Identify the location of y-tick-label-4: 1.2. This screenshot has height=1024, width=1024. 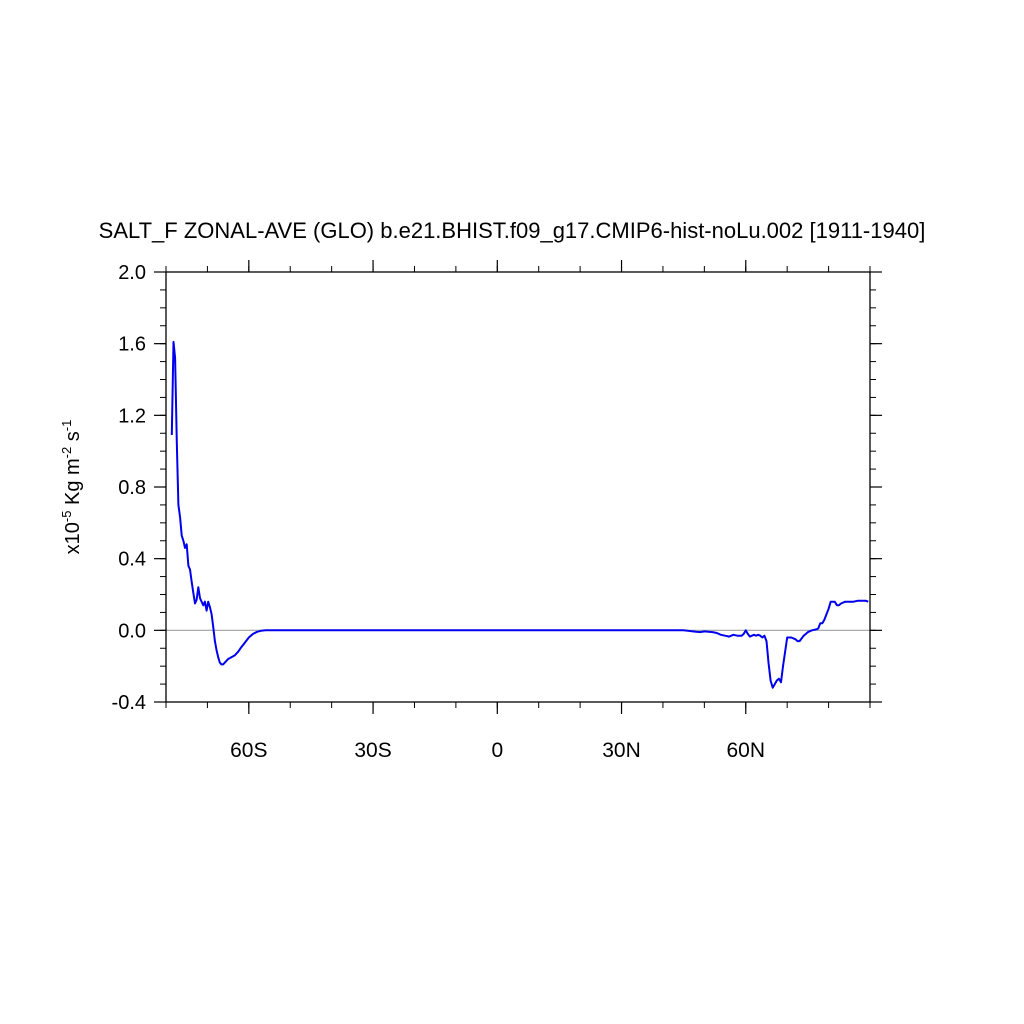
(132, 416).